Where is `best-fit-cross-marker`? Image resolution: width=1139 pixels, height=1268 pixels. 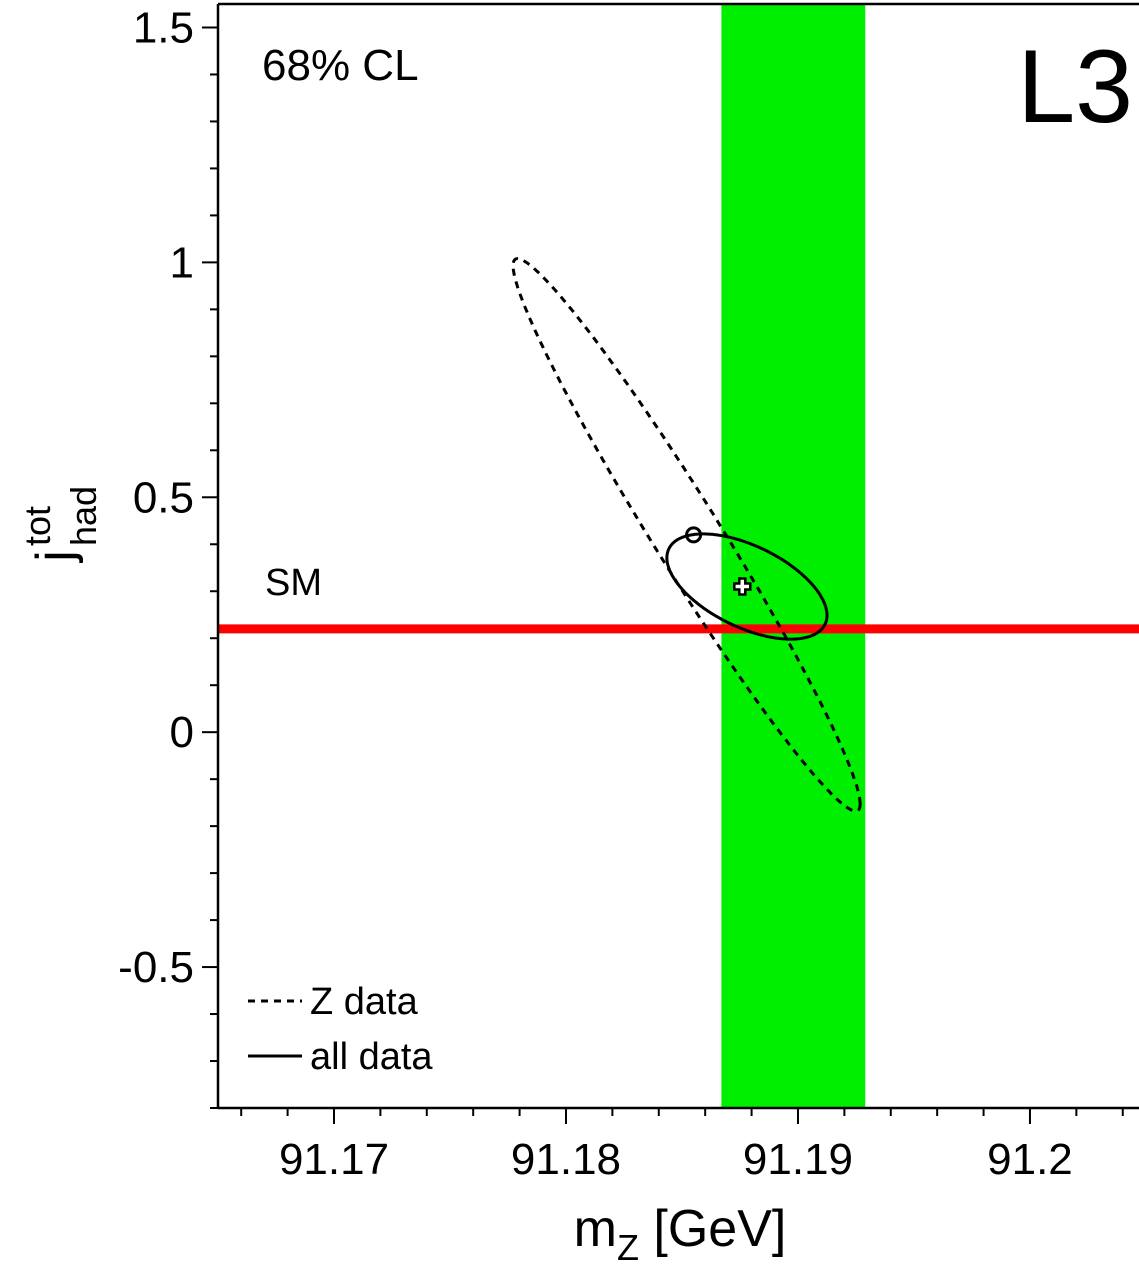
best-fit-cross-marker is located at coordinates (742, 586).